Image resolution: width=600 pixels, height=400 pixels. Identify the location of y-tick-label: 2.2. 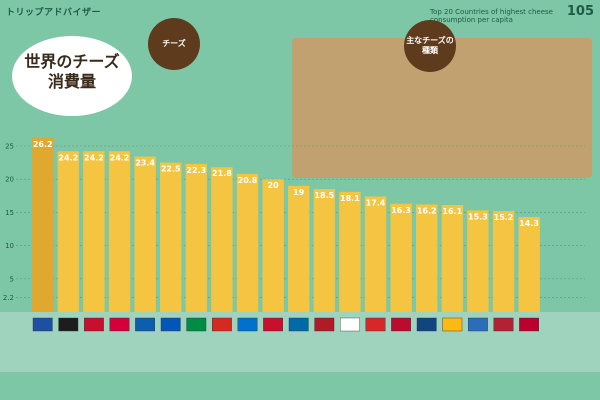
(8, 298).